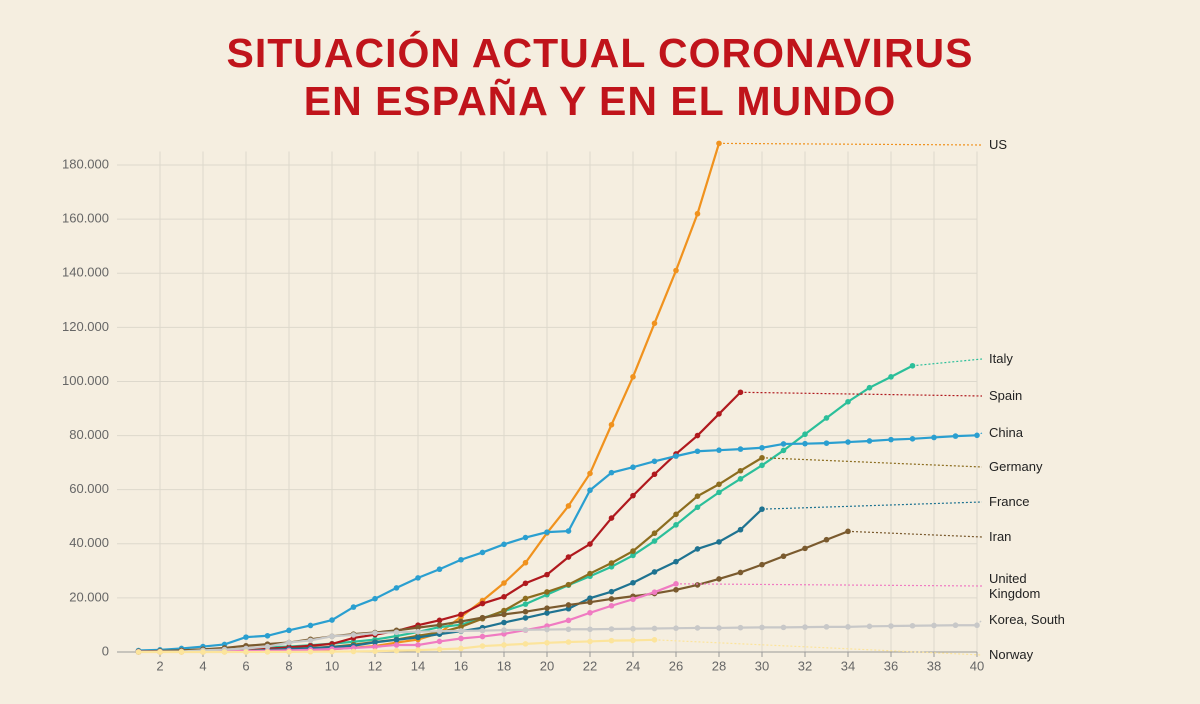 This screenshot has height=704, width=1200. Describe the element at coordinates (85, 218) in the screenshot. I see `y-tick-label: 160.000` at that location.